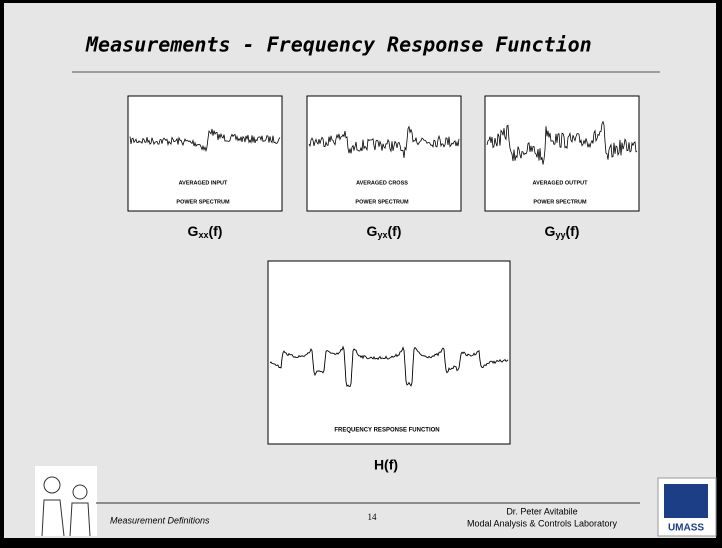 This screenshot has height=548, width=722. I want to click on panel-label: AVERAGED OUTPUT, so click(561, 183).